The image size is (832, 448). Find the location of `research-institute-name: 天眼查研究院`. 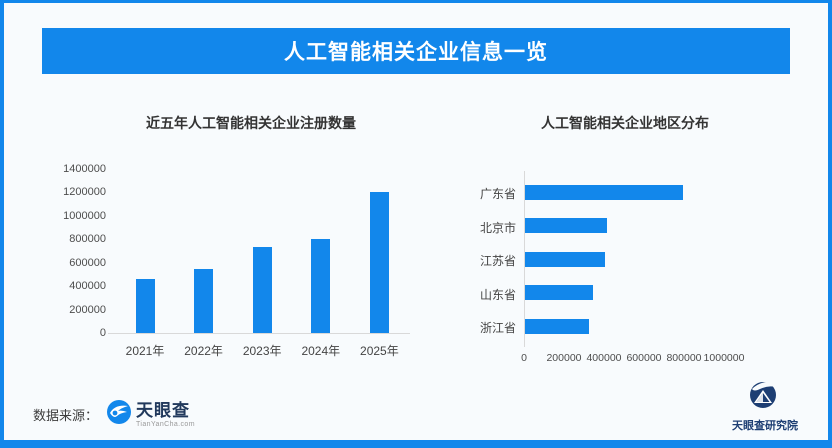

research-institute-name: 天眼查研究院 is located at coordinates (765, 426).